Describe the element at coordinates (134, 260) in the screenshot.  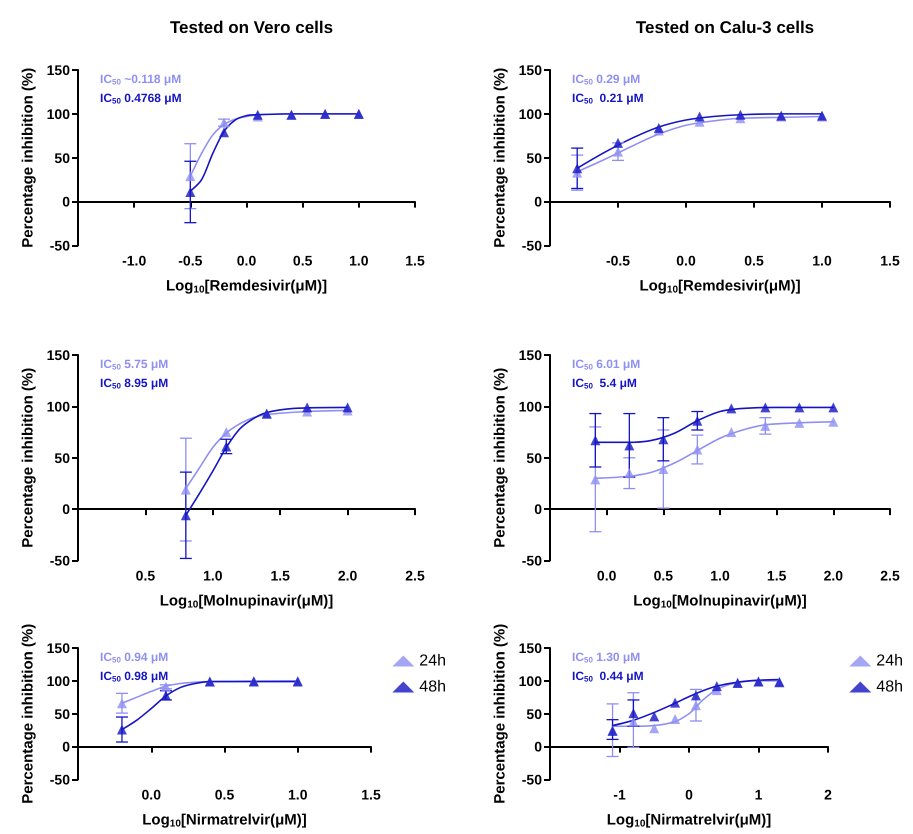
I see `x-tick-label: -1.0` at that location.